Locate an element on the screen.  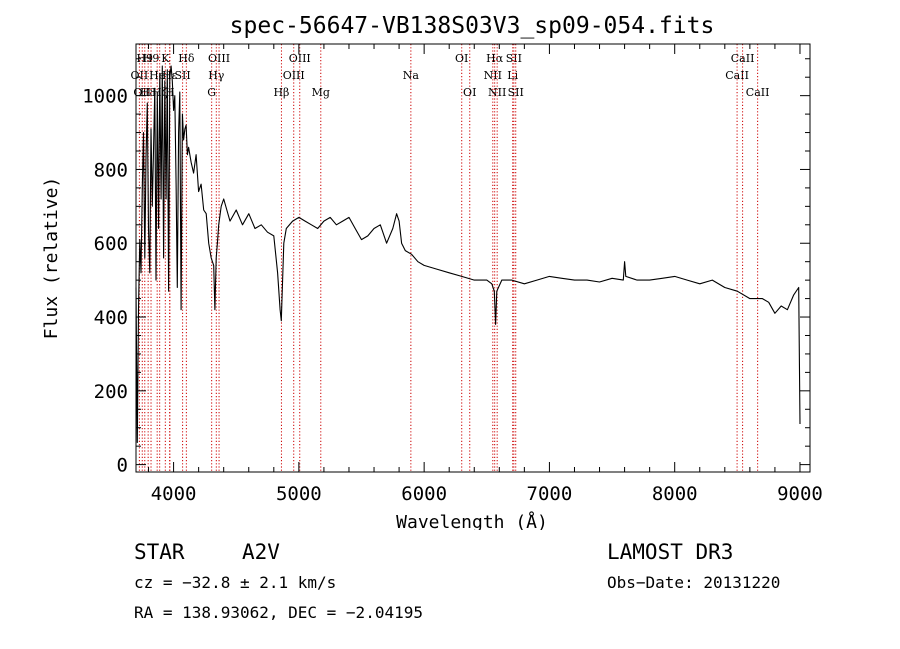
x-tick-label: 7000 is located at coordinates (550, 494).